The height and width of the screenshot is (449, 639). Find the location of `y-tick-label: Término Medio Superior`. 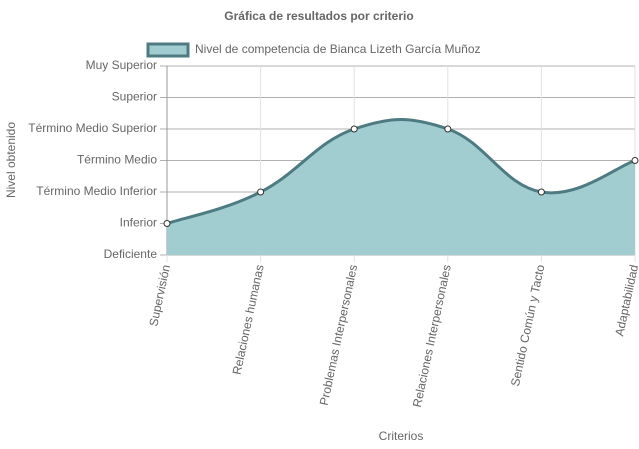

y-tick-label: Término Medio Superior is located at coordinates (92, 128).